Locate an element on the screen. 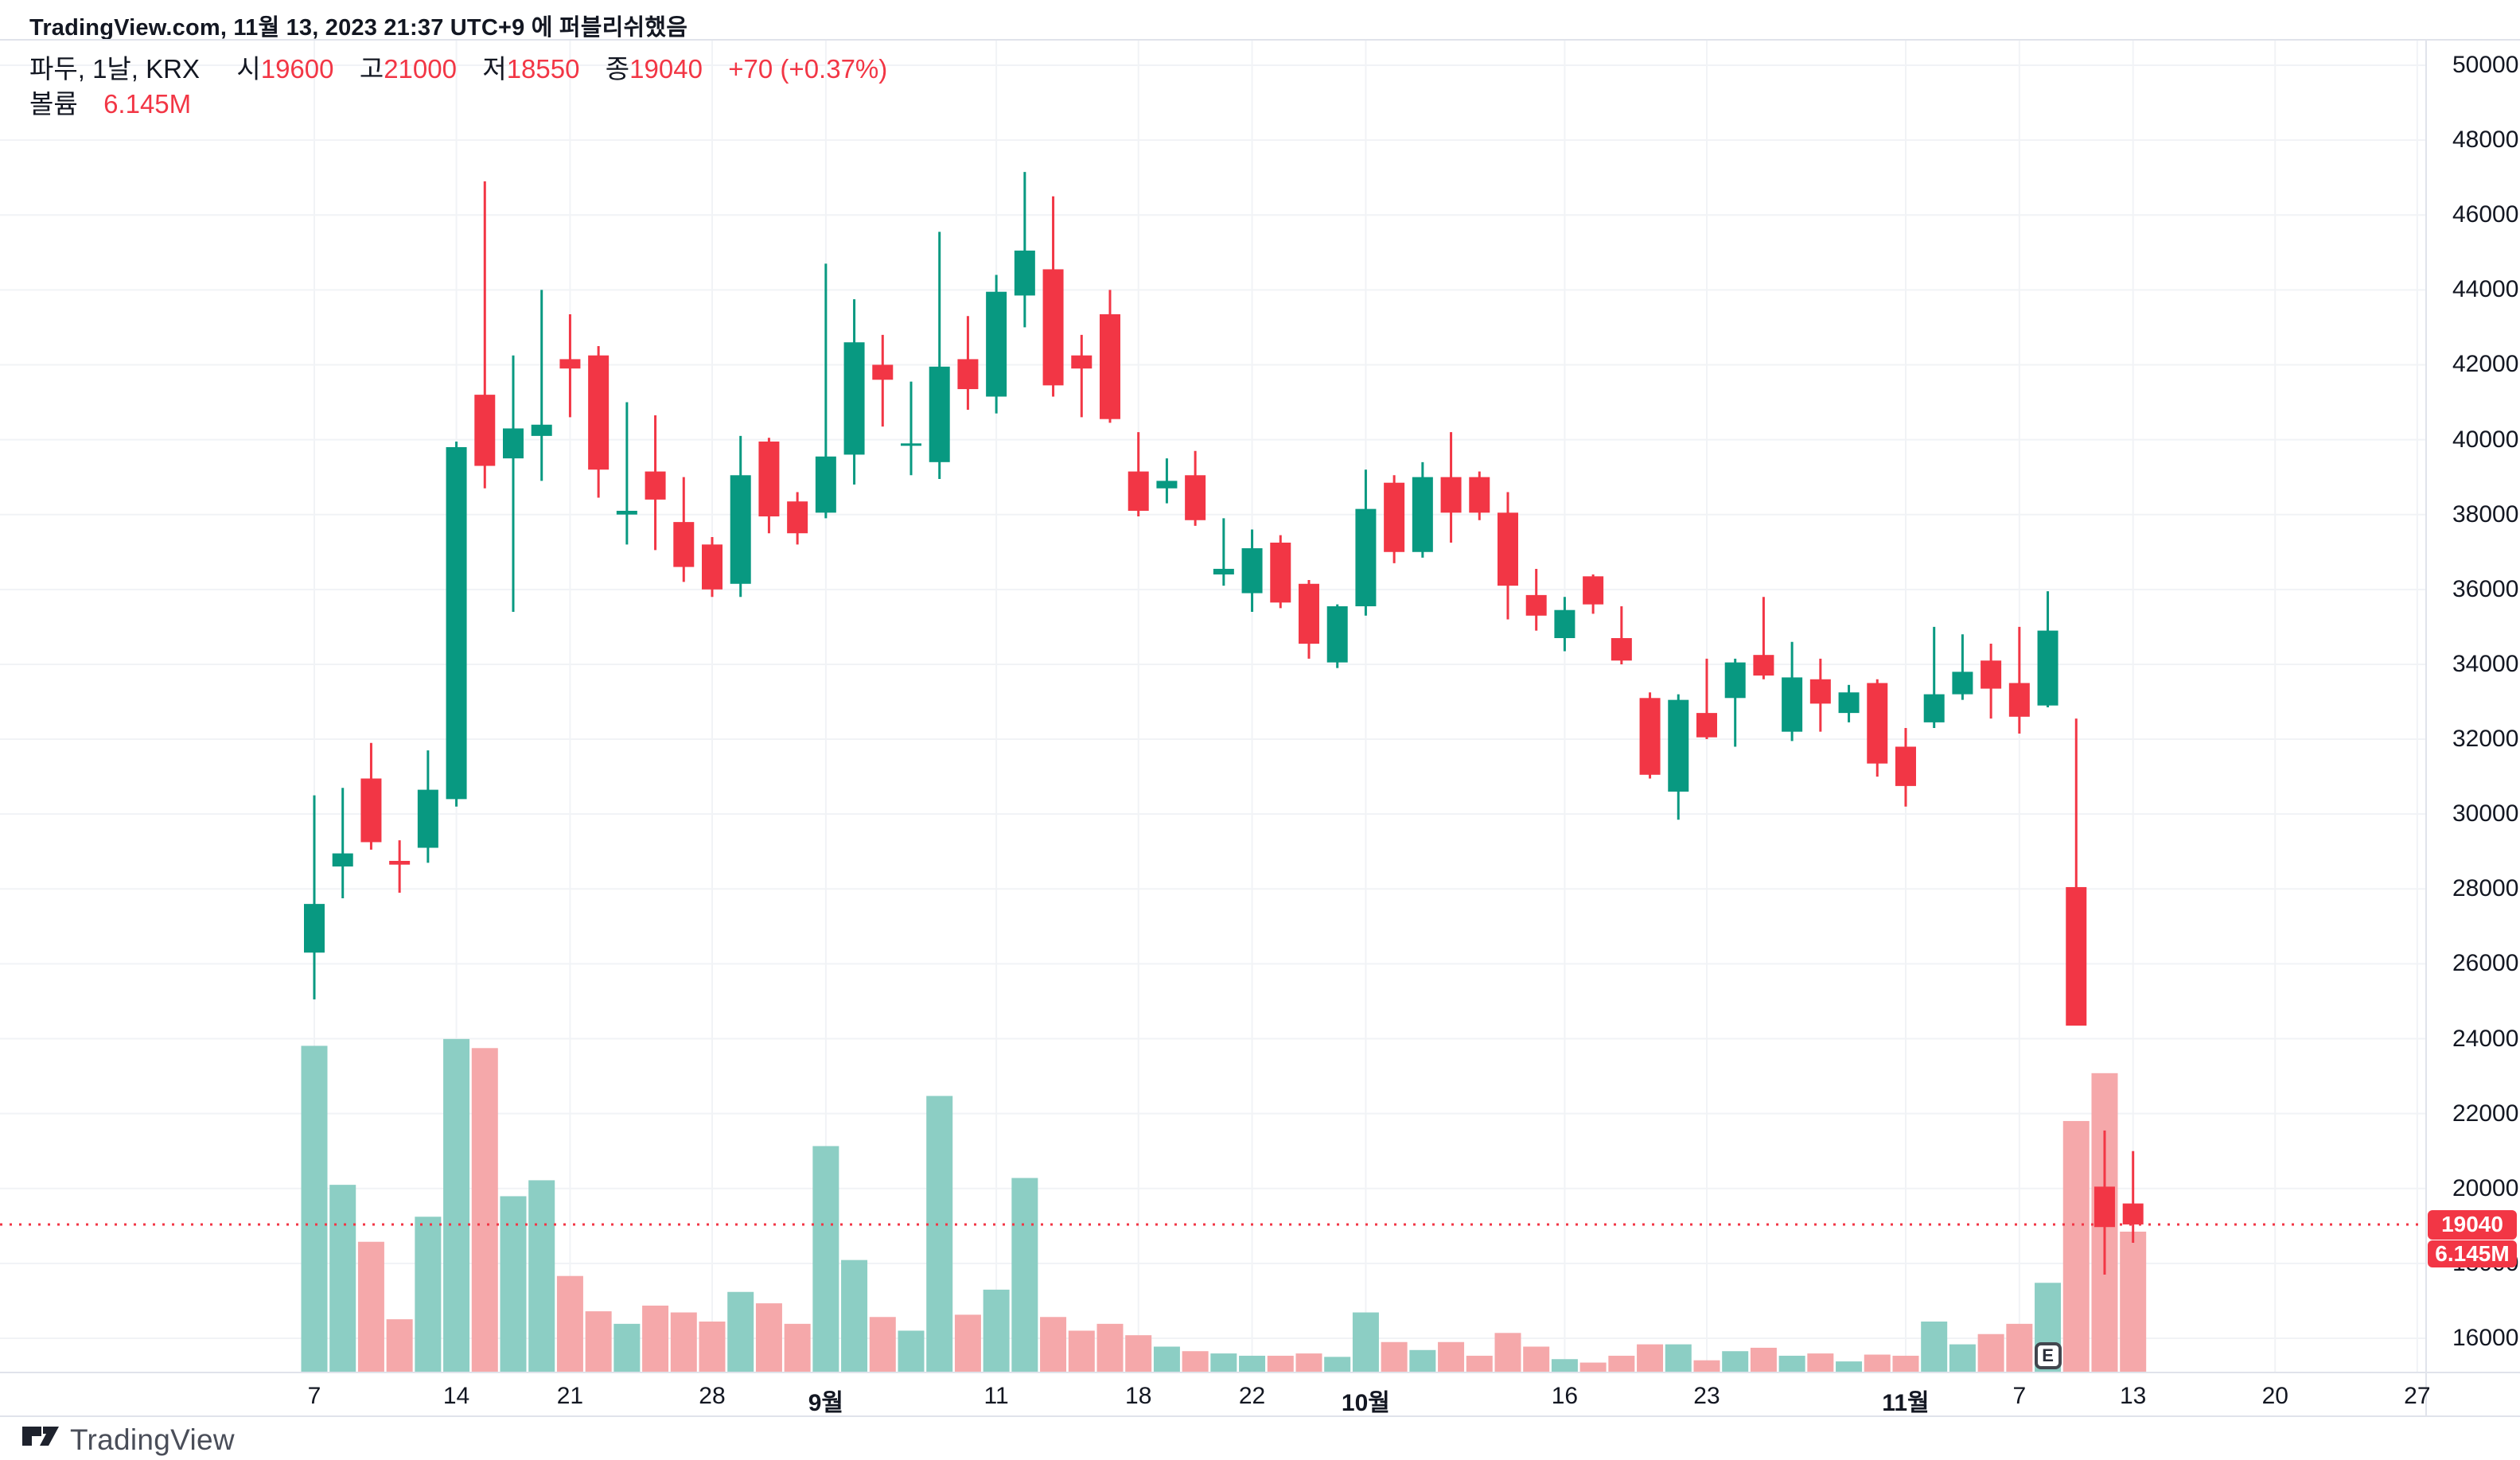 This screenshot has width=2520, height=1460. tradingview-logo: TradingView is located at coordinates (128, 1440).